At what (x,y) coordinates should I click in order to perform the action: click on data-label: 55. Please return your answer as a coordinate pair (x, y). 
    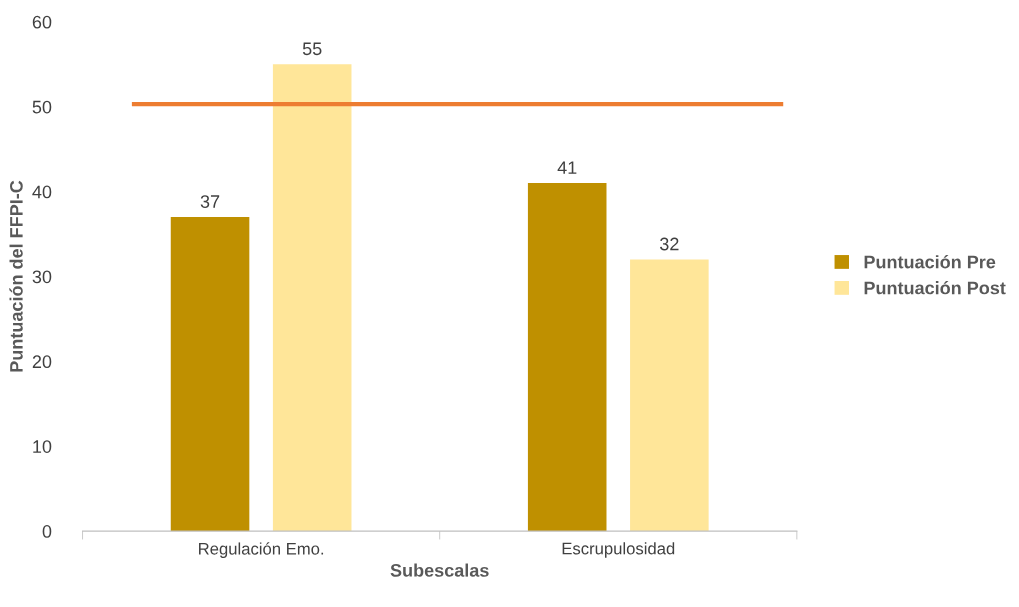
    Looking at the image, I should click on (312, 49).